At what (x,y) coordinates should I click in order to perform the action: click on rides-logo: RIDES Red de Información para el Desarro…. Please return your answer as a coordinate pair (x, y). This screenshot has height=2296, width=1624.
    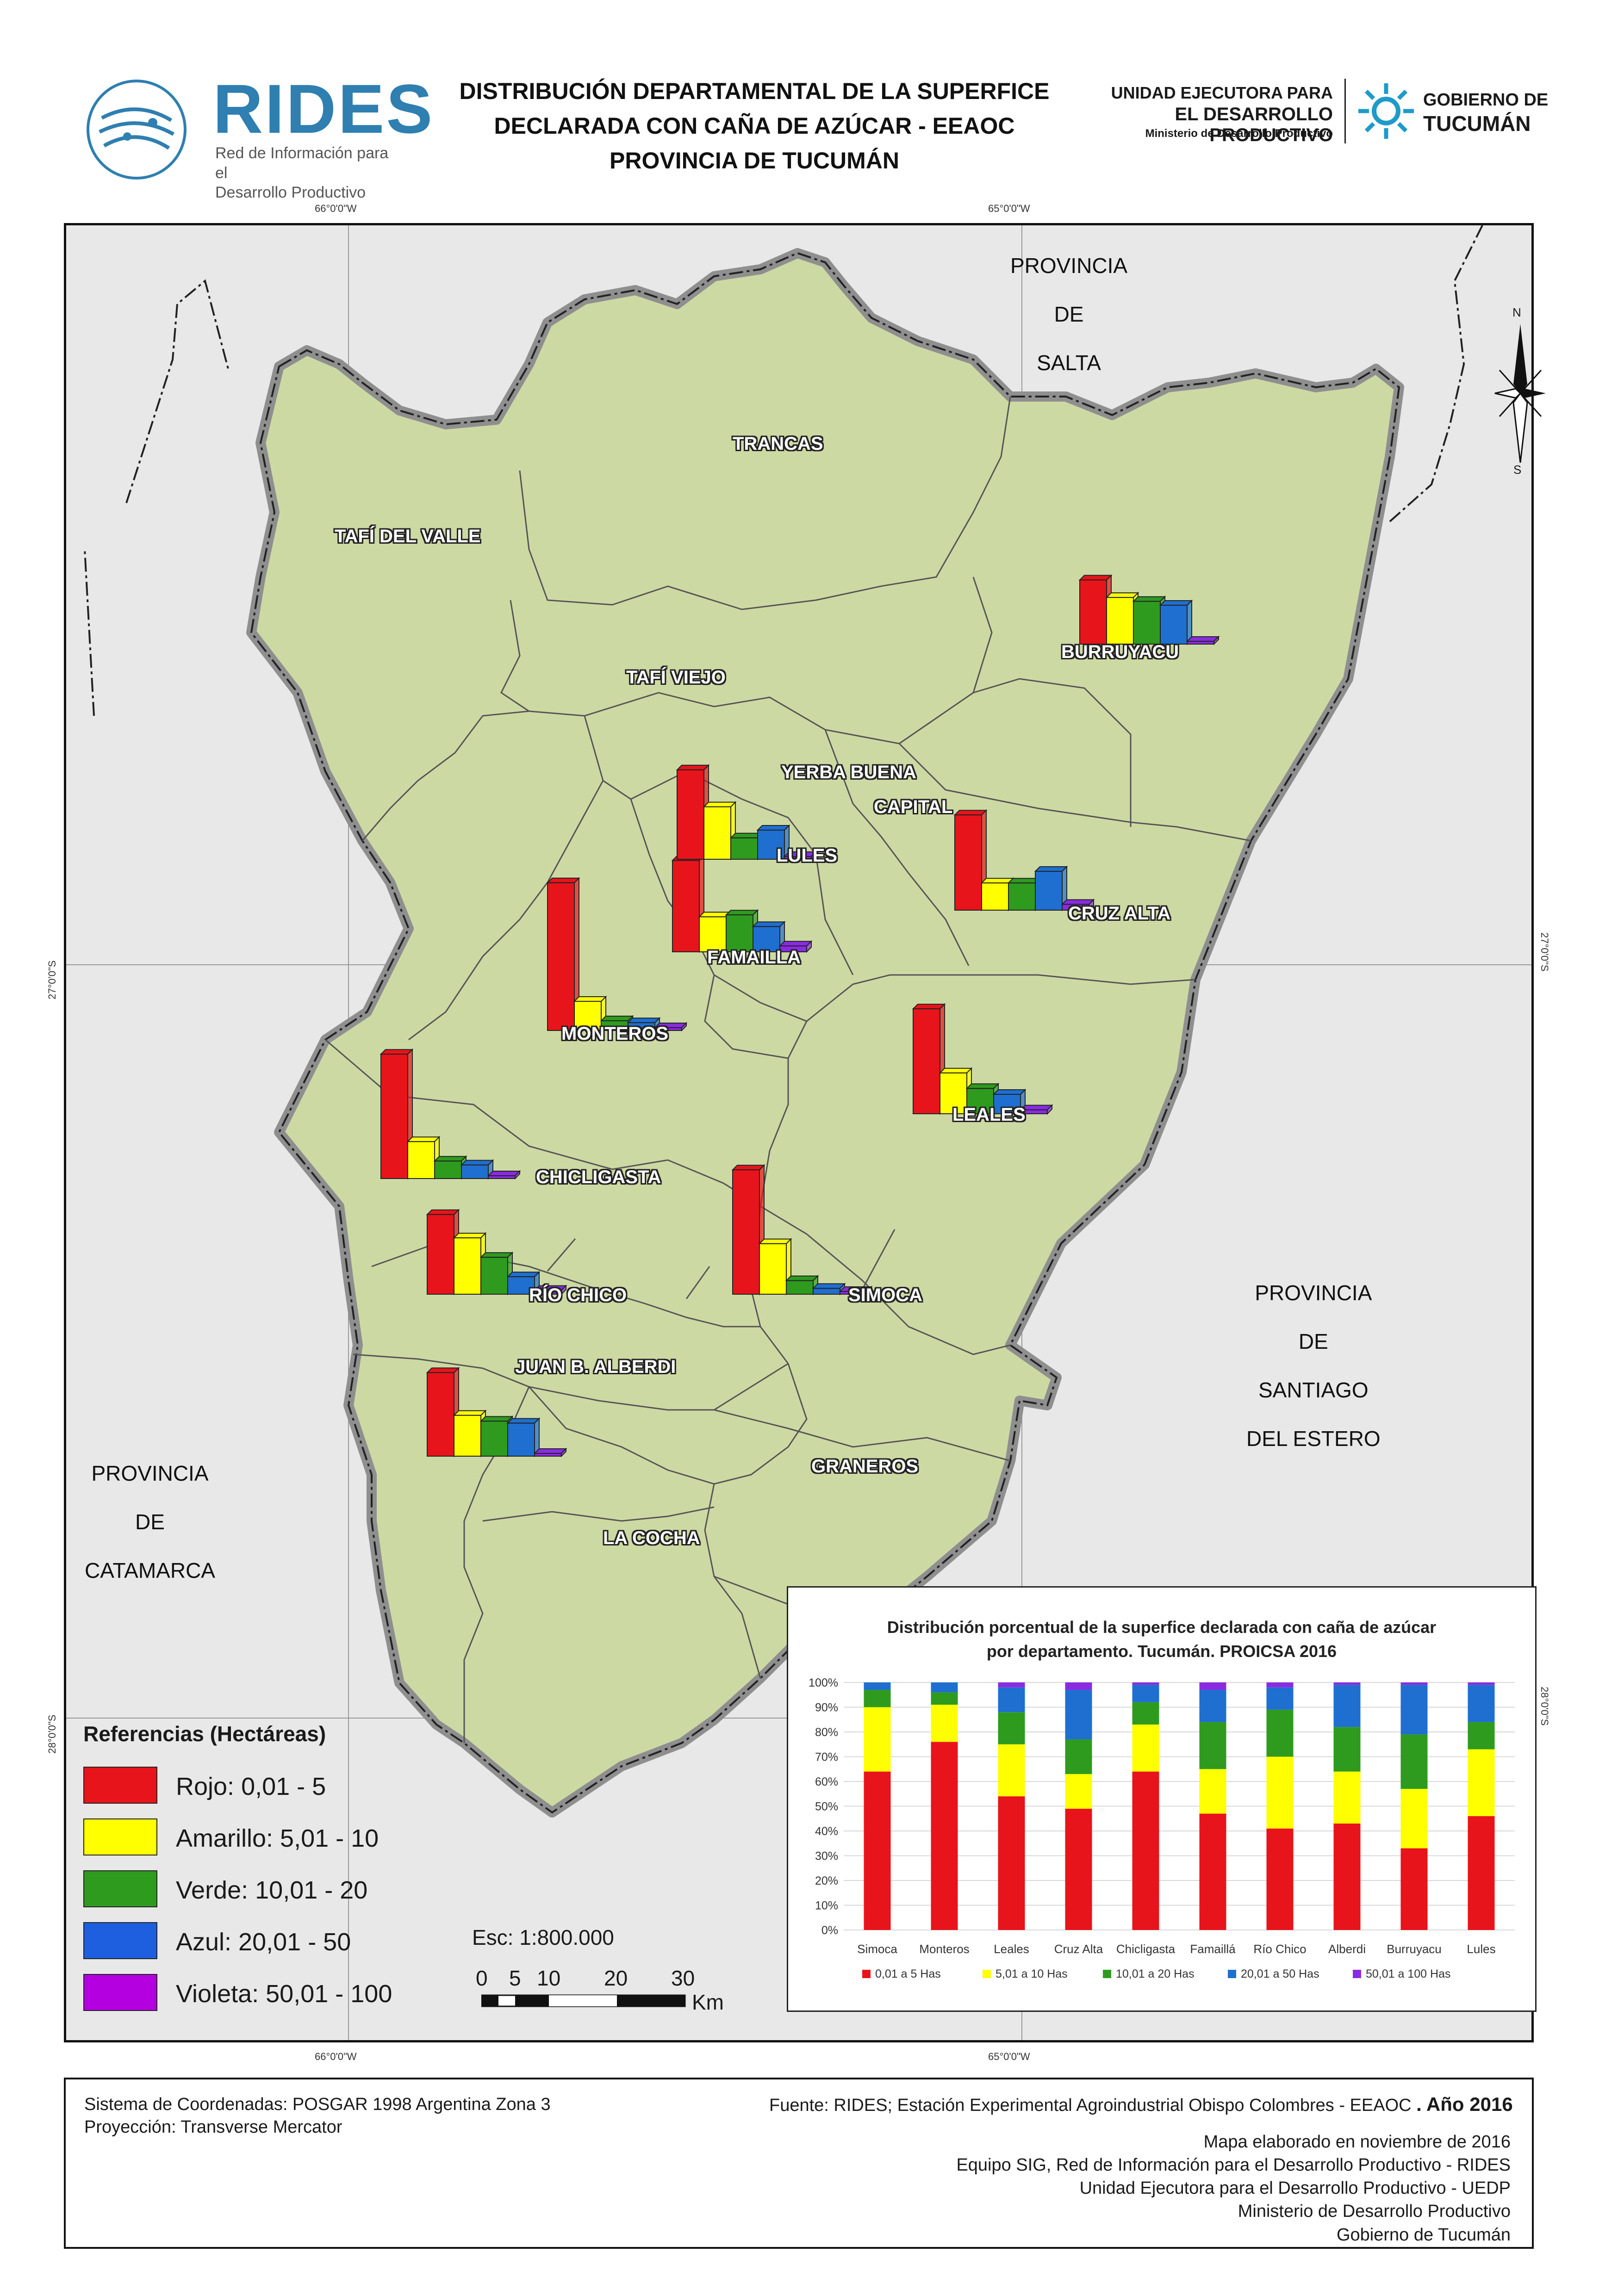
    Looking at the image, I should click on (255, 135).